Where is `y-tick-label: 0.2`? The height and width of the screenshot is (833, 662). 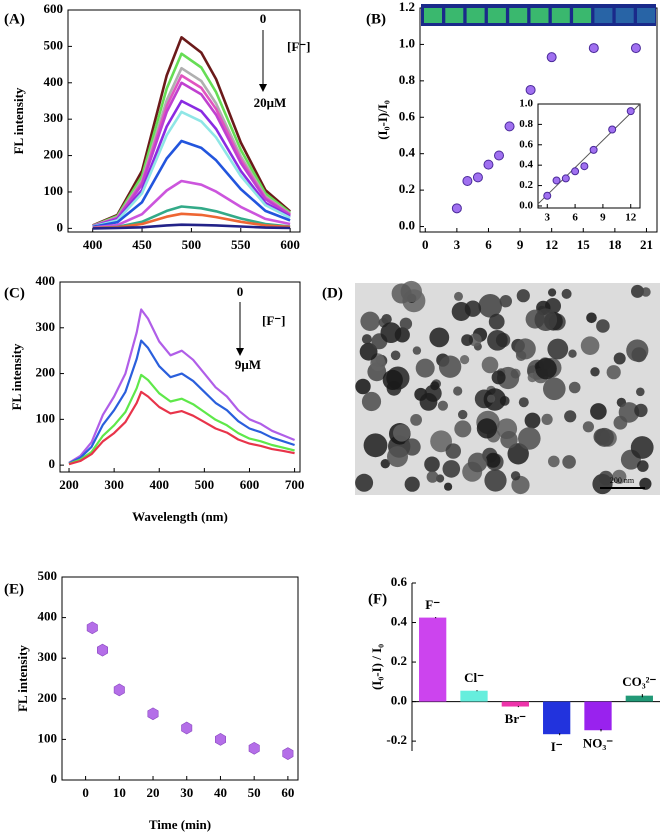 y-tick-label: 0.2 is located at coordinates (526, 185).